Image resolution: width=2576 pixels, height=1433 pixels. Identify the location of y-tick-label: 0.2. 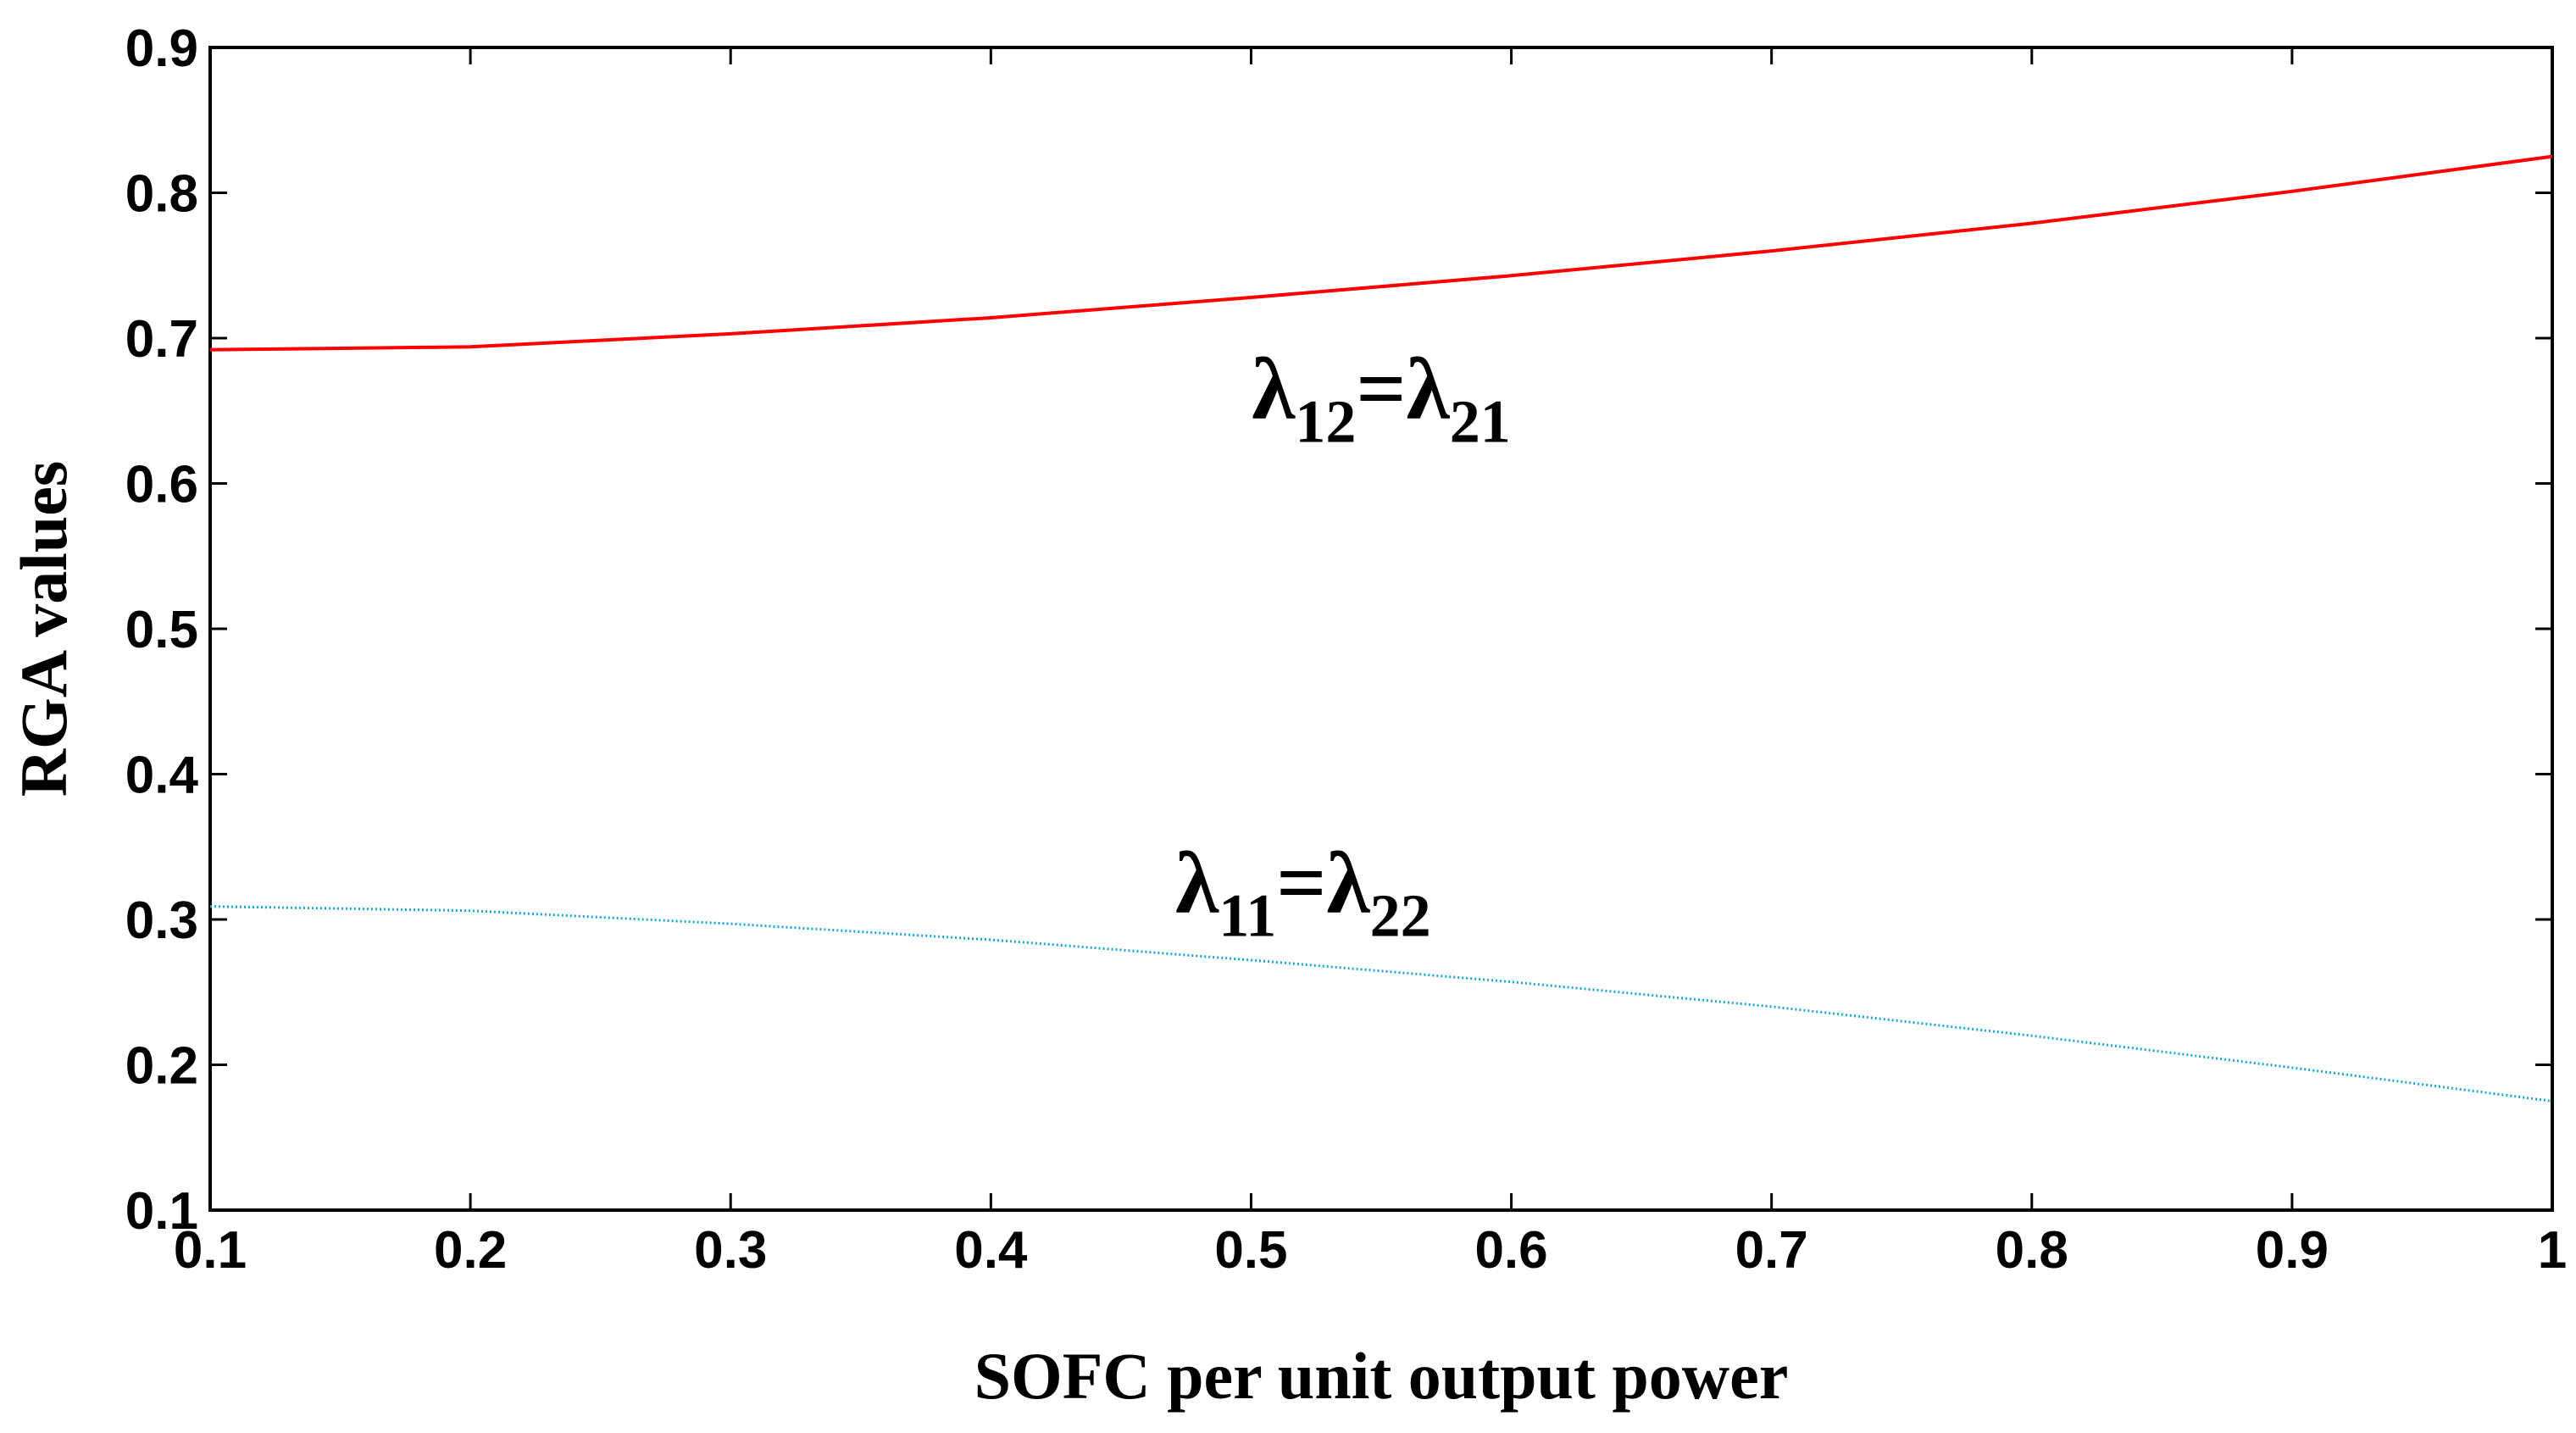
(161, 1067).